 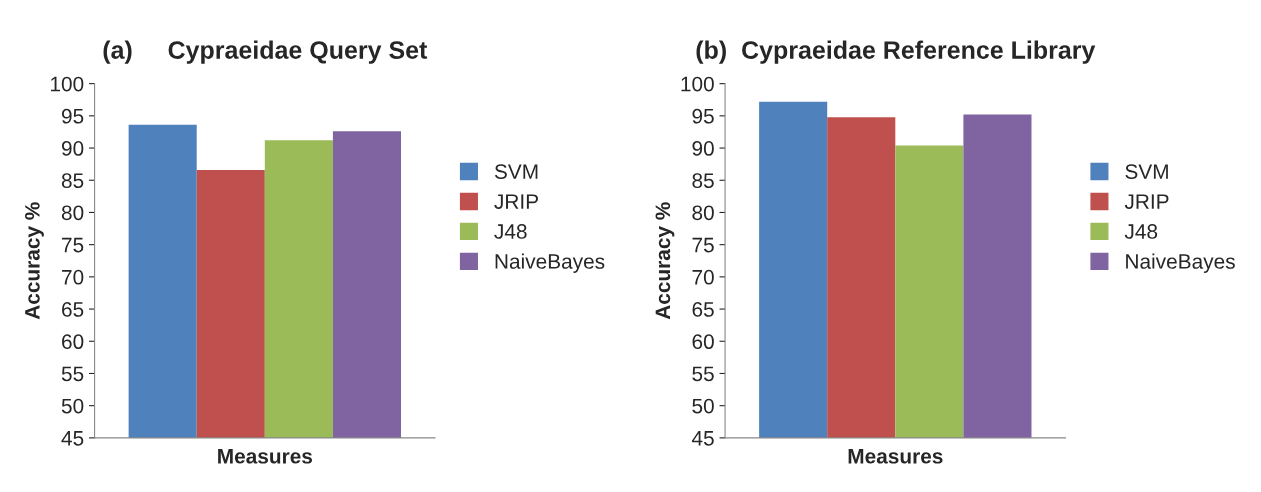 What do you see at coordinates (896, 52) in the screenshot?
I see `chart-title: (b) Cypraeidae Reference Library` at bounding box center [896, 52].